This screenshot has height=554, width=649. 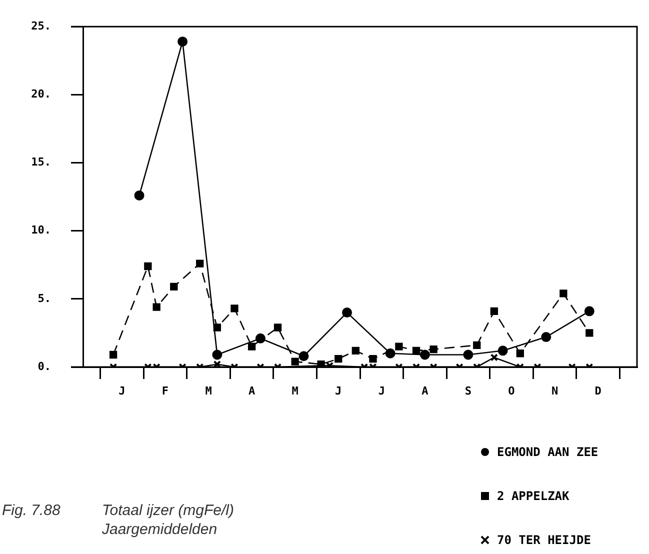 What do you see at coordinates (44, 366) in the screenshot?
I see `y-tick-label: 0.` at bounding box center [44, 366].